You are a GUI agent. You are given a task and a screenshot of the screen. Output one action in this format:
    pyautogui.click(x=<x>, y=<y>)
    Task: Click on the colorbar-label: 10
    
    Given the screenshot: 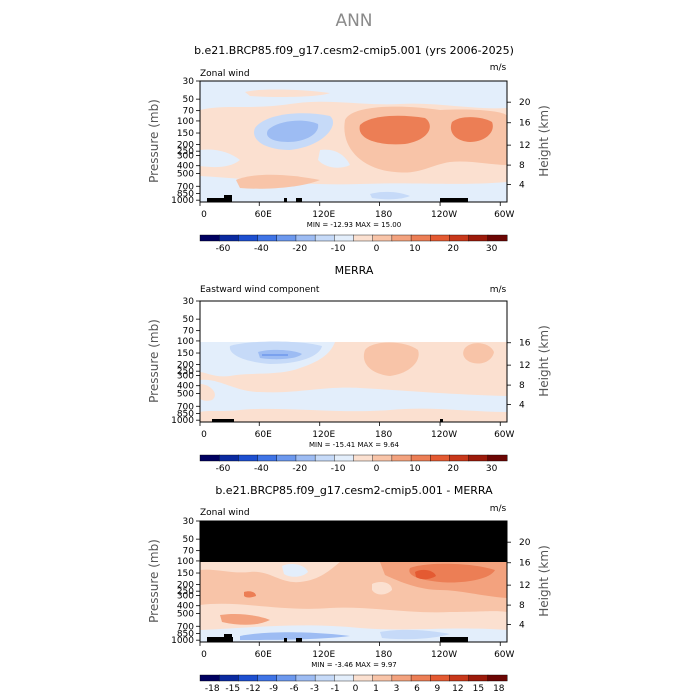 What is the action you would take?
    pyautogui.click(x=415, y=469)
    